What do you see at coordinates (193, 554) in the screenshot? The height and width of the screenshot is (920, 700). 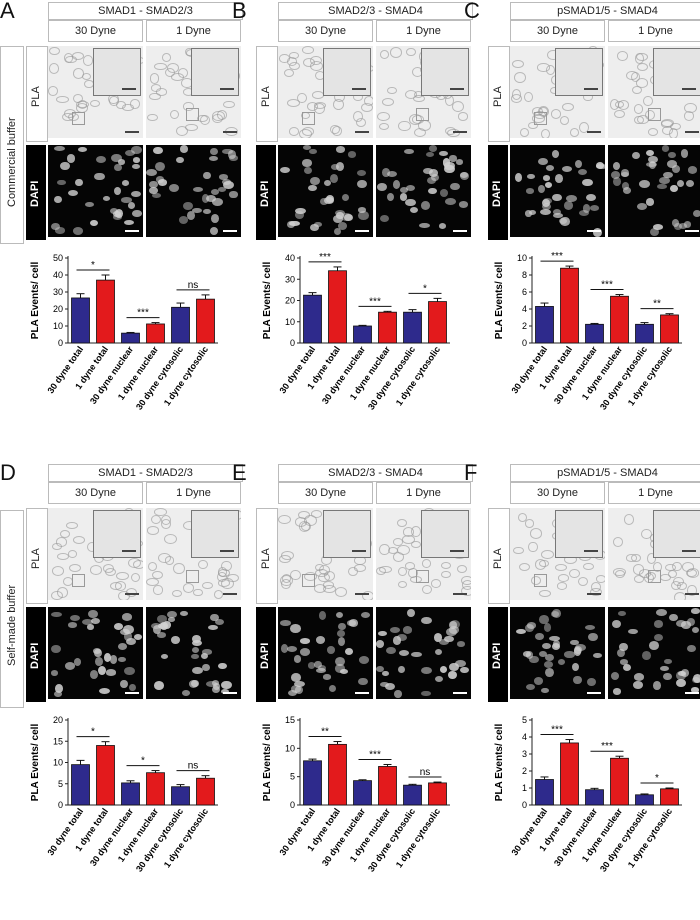 I see `pla-image-1-dyne` at bounding box center [193, 554].